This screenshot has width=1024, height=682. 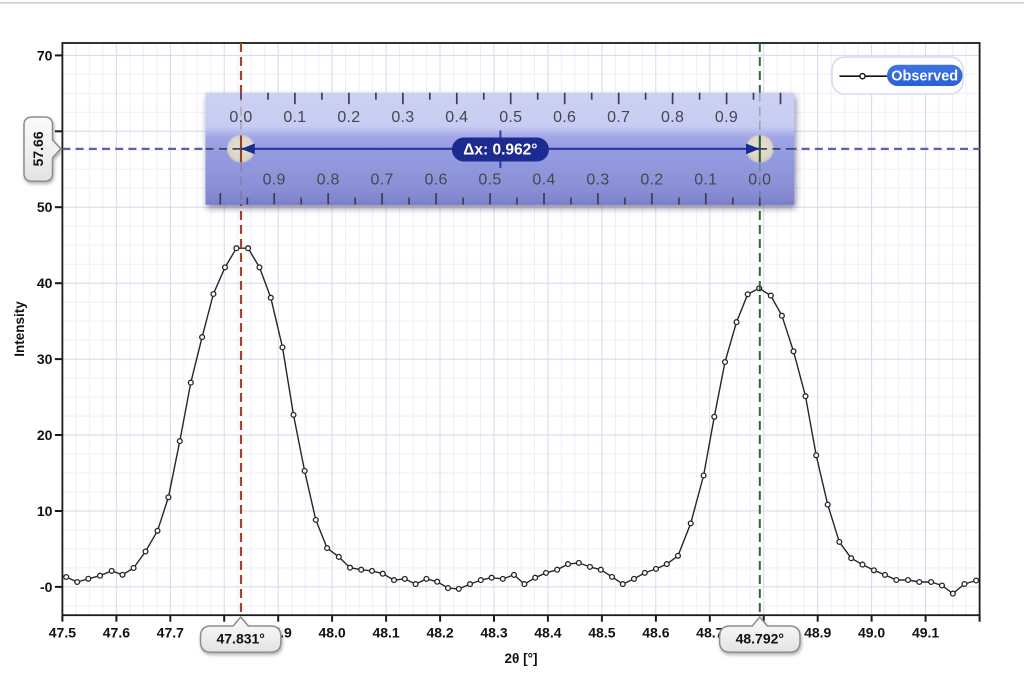 What do you see at coordinates (38, 148) in the screenshot?
I see `svg-text: 57.66` at bounding box center [38, 148].